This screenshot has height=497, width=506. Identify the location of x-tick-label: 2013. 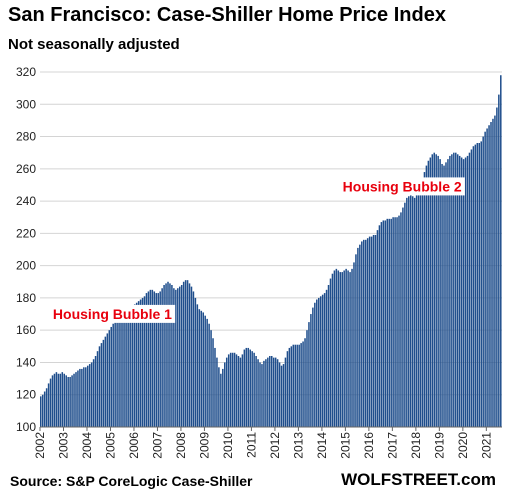
(298, 445).